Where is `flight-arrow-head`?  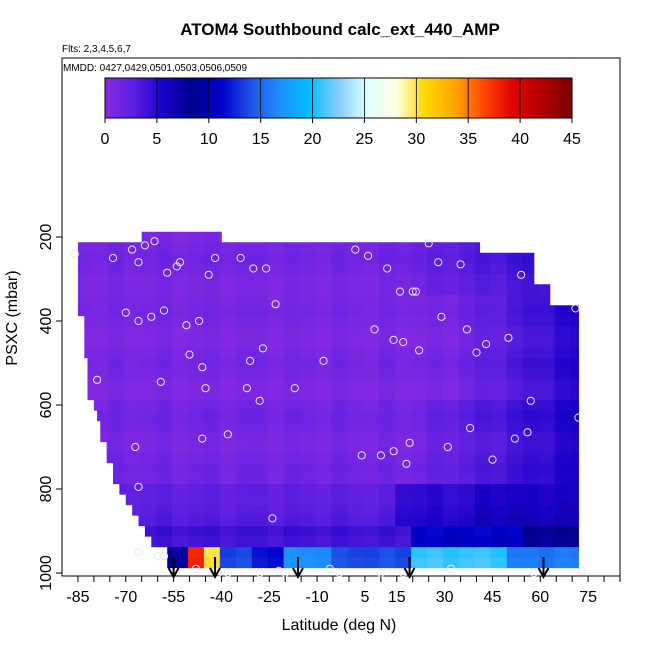
flight-arrow-head is located at coordinates (543, 573).